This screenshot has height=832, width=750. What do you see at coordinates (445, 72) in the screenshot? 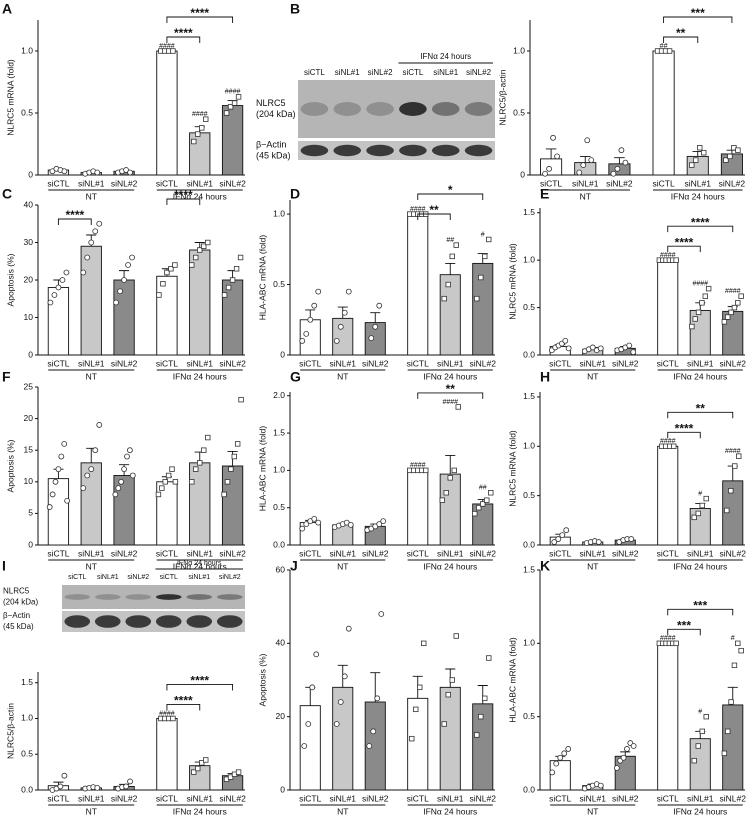
I see `lane-label: siNL#1` at bounding box center [445, 72].